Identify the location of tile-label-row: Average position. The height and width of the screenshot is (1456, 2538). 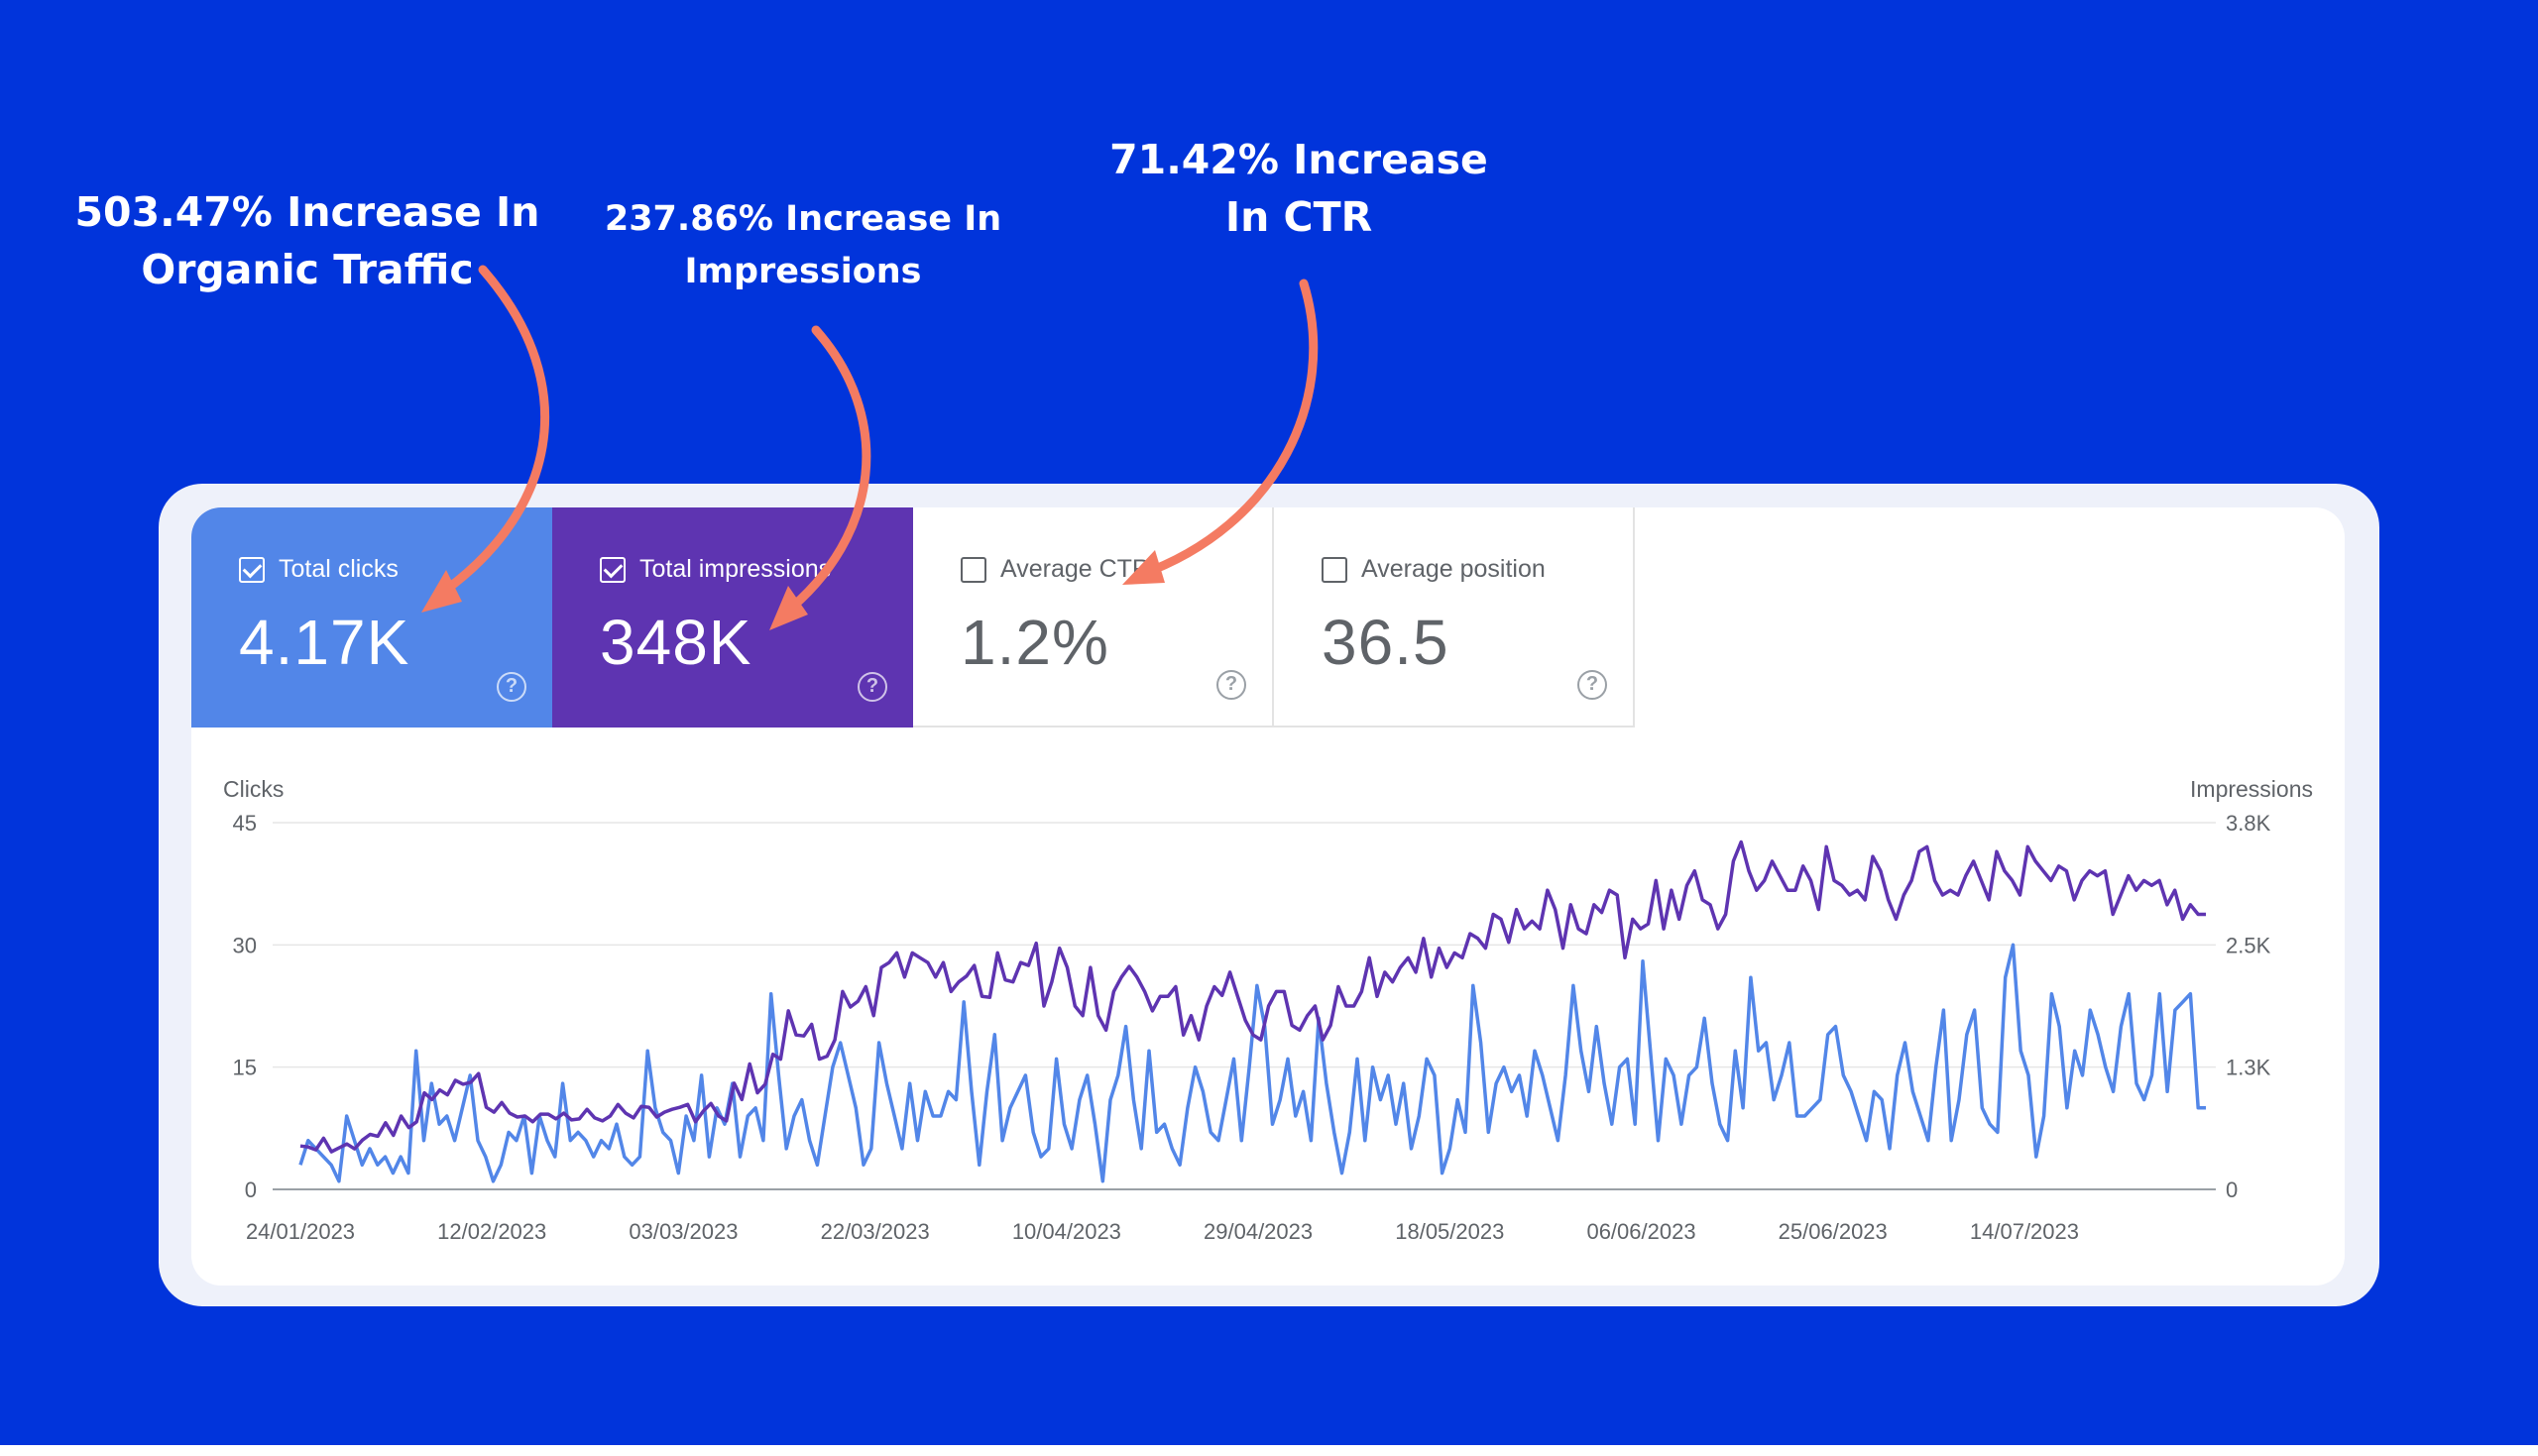
(1477, 569).